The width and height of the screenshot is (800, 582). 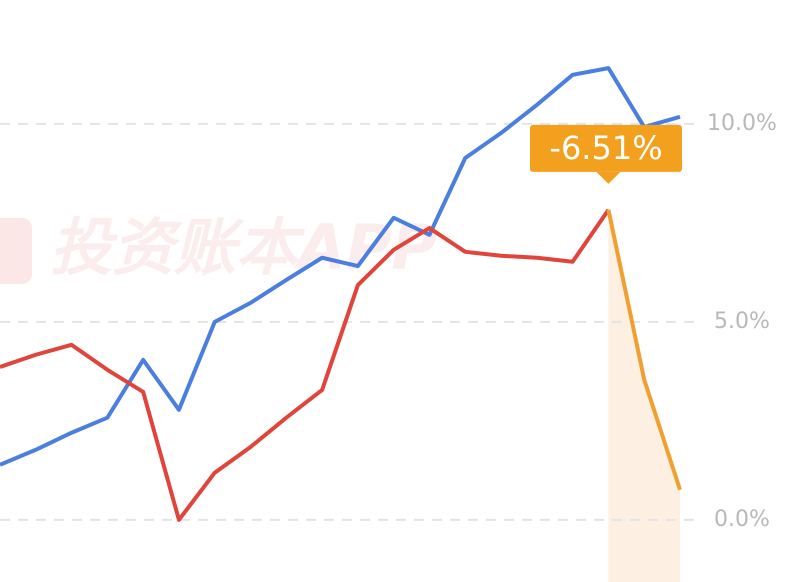 I want to click on annotation-box, so click(x=606, y=148).